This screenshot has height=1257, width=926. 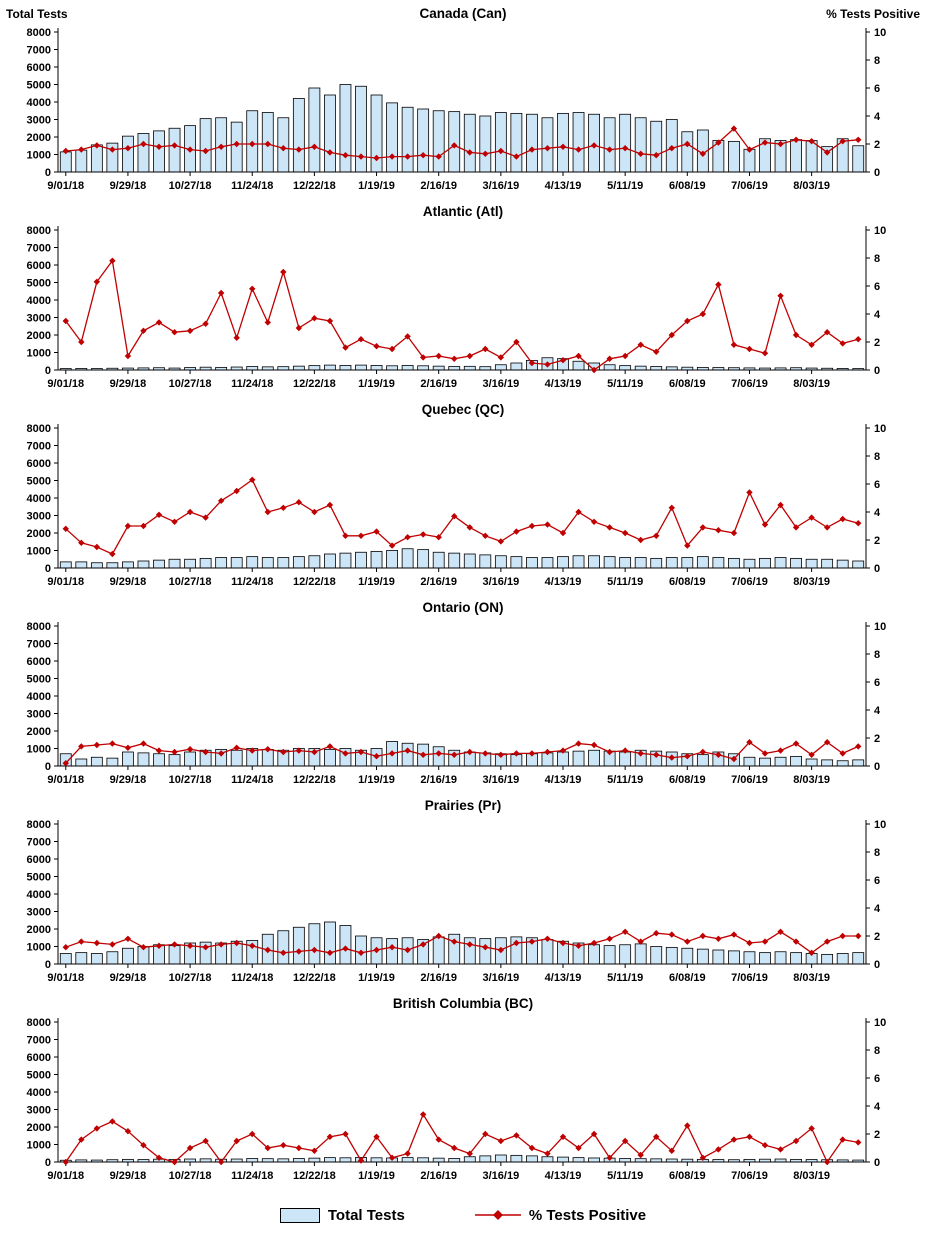 What do you see at coordinates (497, 1215) in the screenshot?
I see `legend-line-swatch` at bounding box center [497, 1215].